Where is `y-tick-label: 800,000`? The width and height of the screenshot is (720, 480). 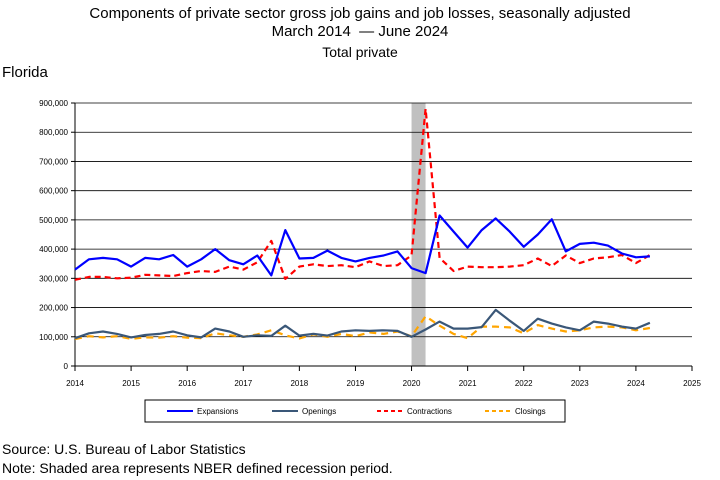
y-tick-label: 800,000 is located at coordinates (53, 132).